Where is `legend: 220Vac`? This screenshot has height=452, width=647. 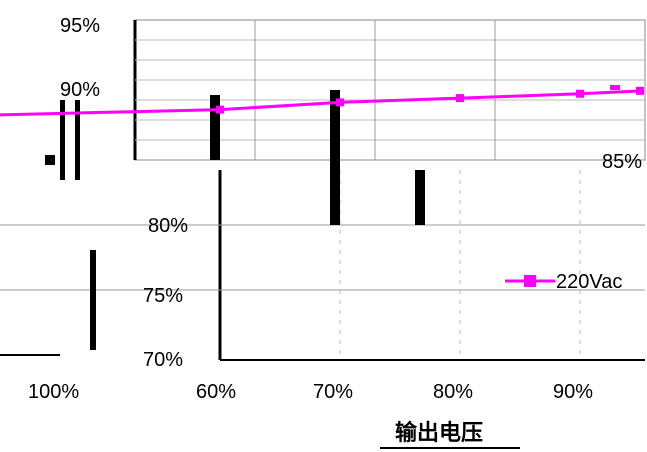
legend: 220Vac is located at coordinates (563, 282).